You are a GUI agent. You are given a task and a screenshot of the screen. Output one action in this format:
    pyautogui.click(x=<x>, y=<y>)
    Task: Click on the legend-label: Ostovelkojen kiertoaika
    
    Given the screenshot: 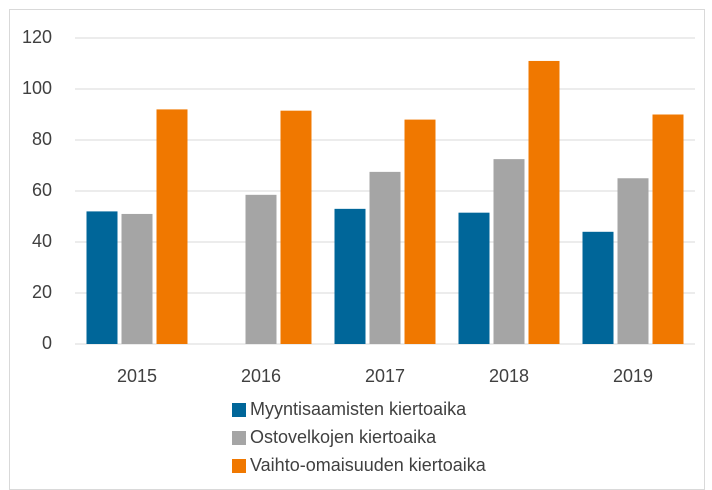 What is the action you would take?
    pyautogui.click(x=343, y=437)
    